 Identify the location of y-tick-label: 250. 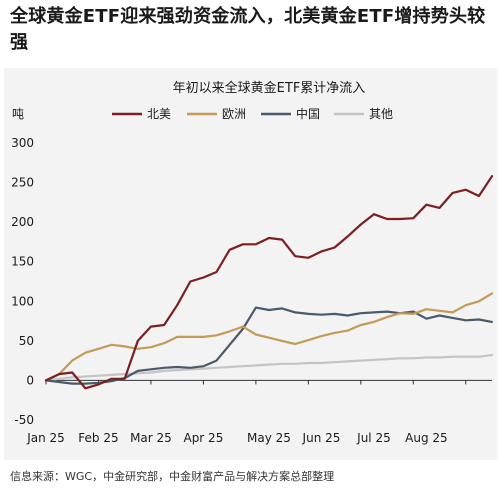
(22, 183).